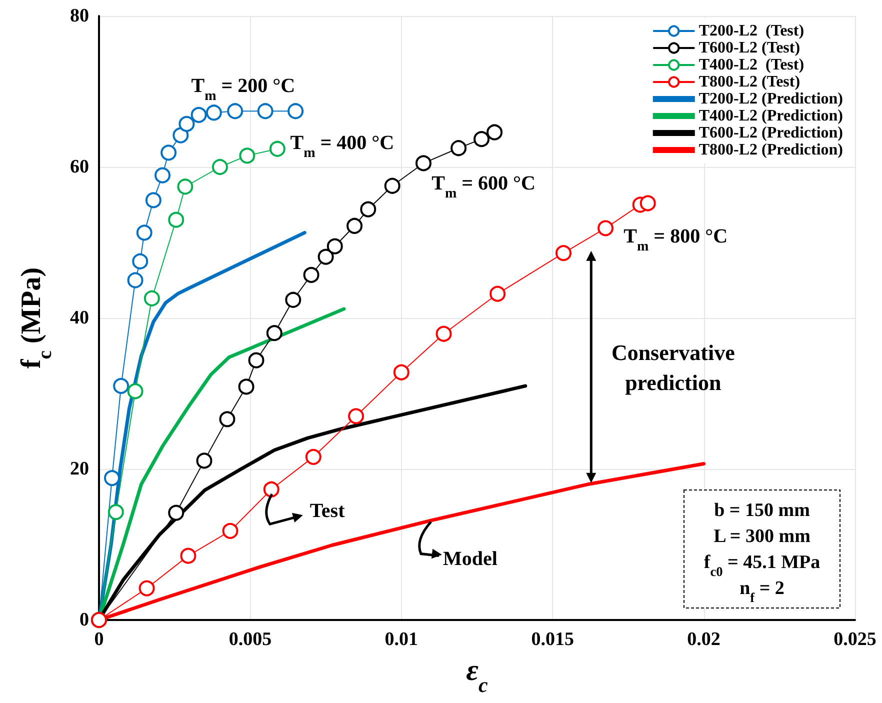 The width and height of the screenshot is (882, 703). What do you see at coordinates (99, 639) in the screenshot?
I see `x-tick-label: 0` at bounding box center [99, 639].